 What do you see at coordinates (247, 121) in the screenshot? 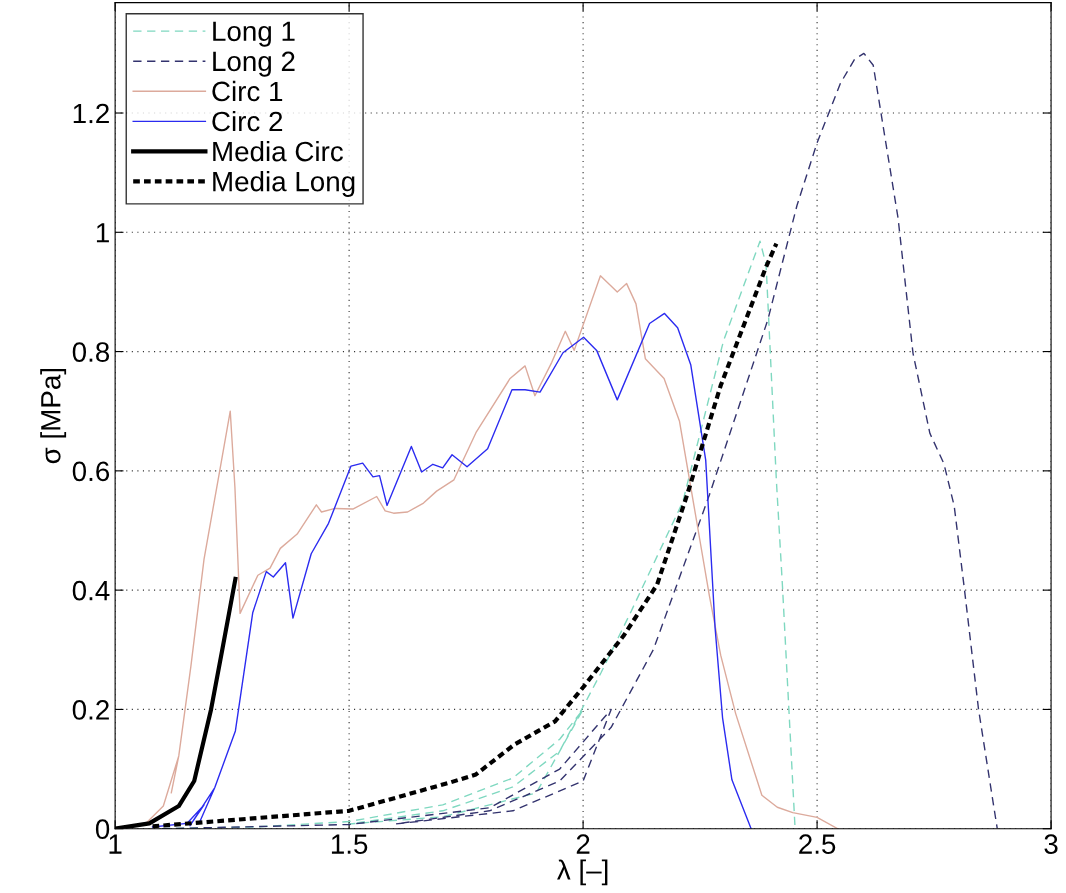
I see `legend-label: Circ 2` at bounding box center [247, 121].